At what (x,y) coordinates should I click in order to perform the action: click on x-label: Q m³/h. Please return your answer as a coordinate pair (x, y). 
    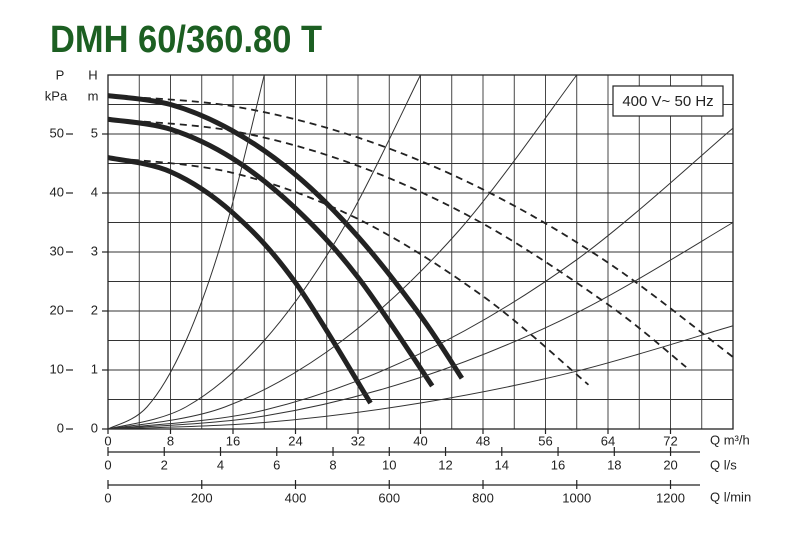
    Looking at the image, I should click on (730, 439).